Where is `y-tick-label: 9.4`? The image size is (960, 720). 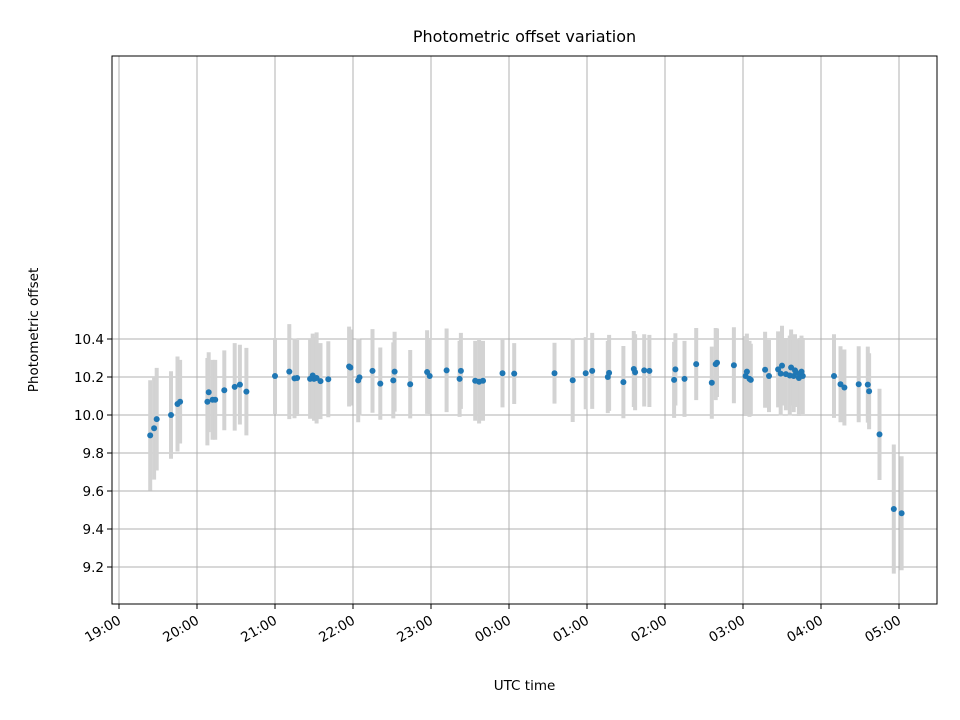
y-tick-label: 9.4 is located at coordinates (93, 530).